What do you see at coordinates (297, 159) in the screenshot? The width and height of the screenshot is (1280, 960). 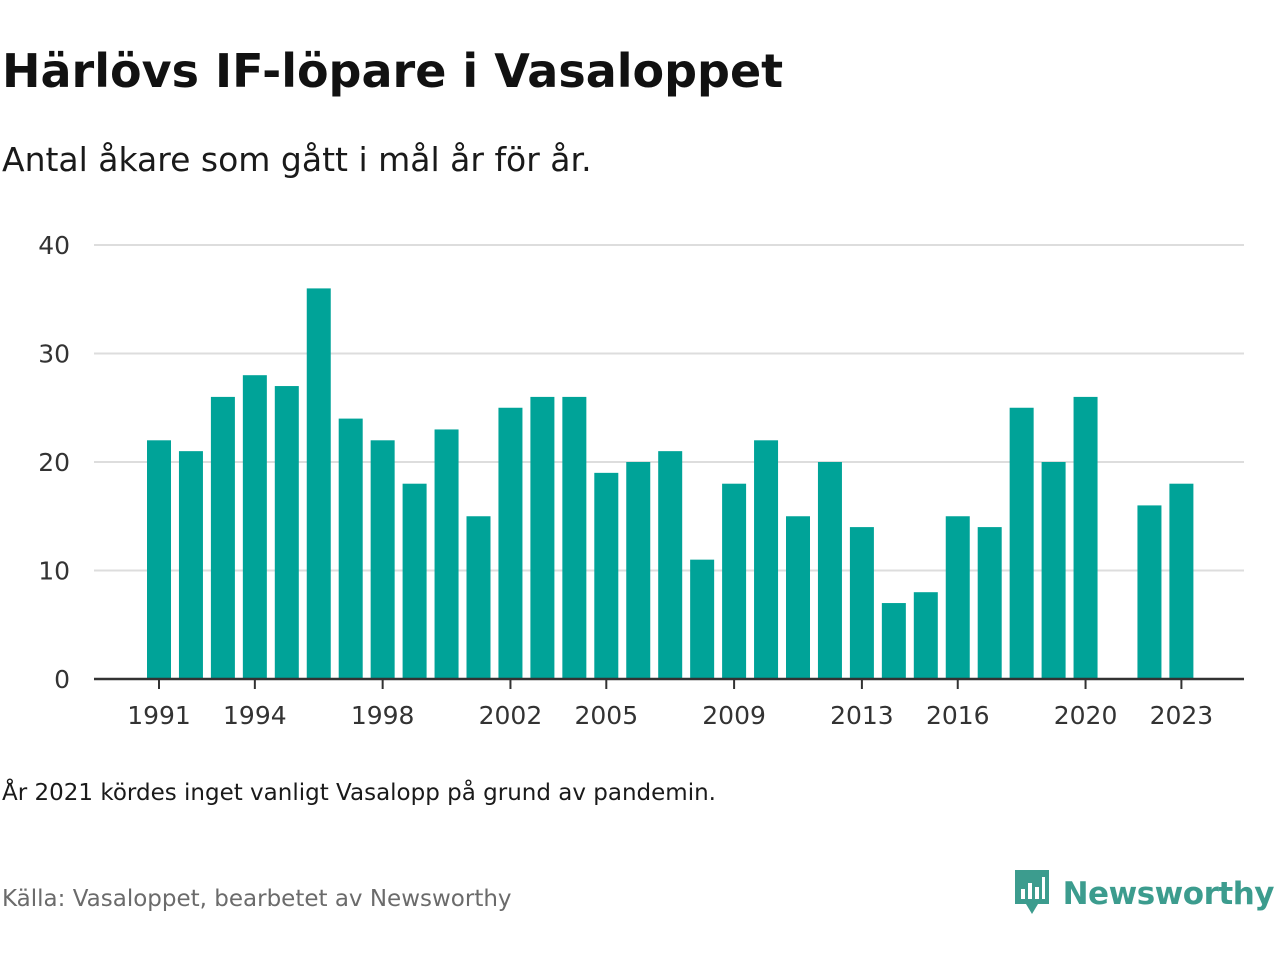 I see `chart-subtitle: Antal åkare som gått i mål år för år.` at bounding box center [297, 159].